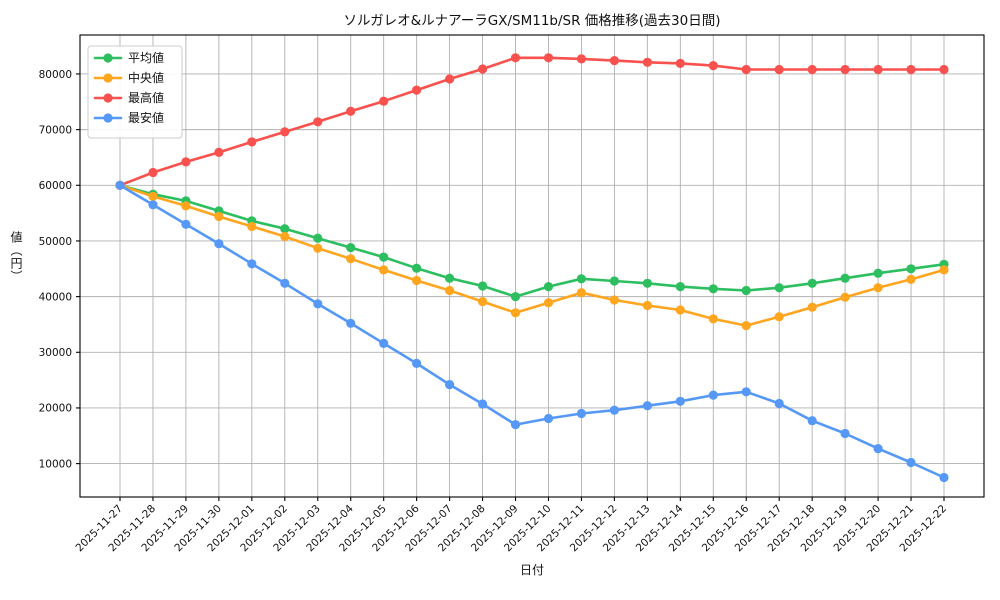  What do you see at coordinates (146, 97) in the screenshot?
I see `legend-label: 最高値` at bounding box center [146, 97].